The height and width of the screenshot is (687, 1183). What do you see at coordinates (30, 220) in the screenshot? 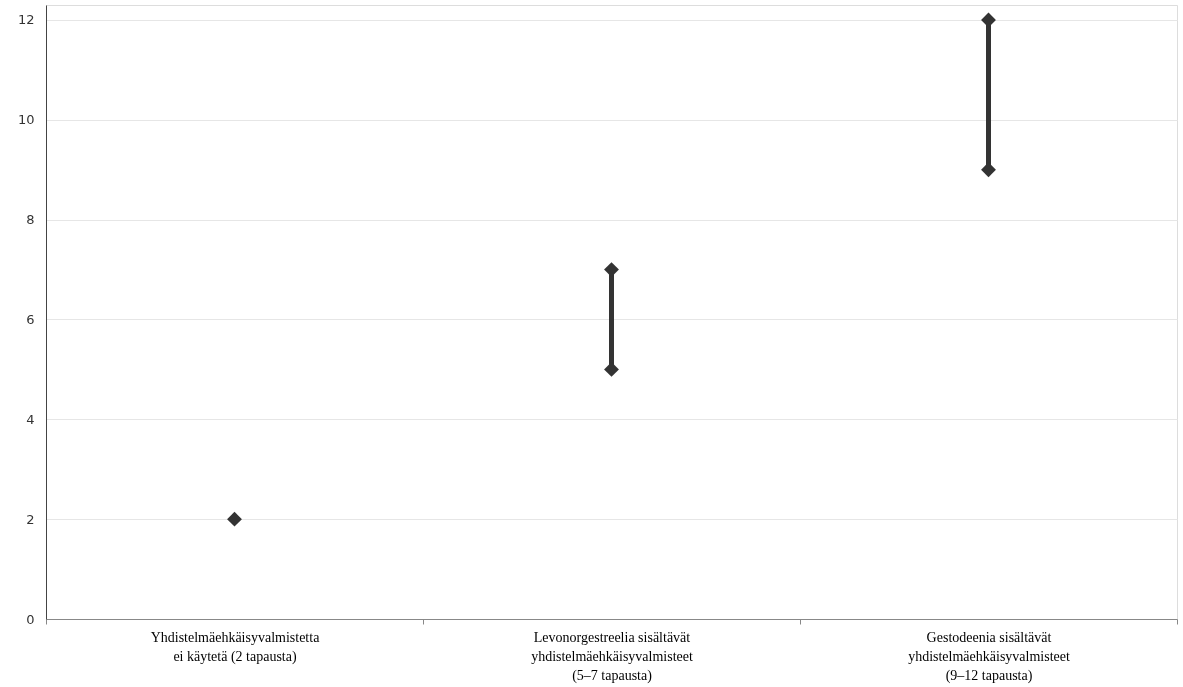
I see `y-tick-label: 8` at bounding box center [30, 220].